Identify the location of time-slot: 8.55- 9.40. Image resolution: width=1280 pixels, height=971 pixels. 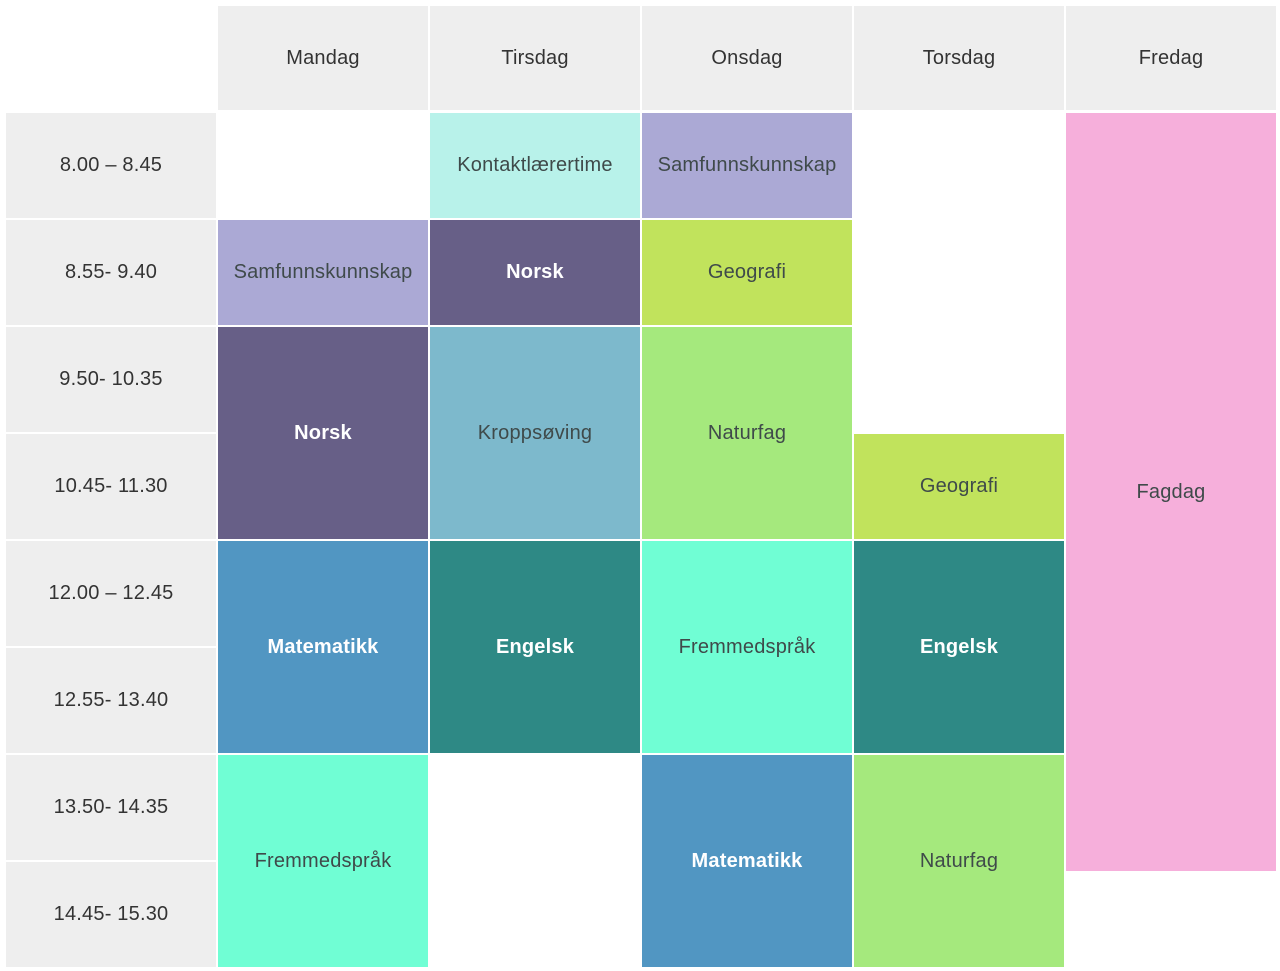
(111, 272).